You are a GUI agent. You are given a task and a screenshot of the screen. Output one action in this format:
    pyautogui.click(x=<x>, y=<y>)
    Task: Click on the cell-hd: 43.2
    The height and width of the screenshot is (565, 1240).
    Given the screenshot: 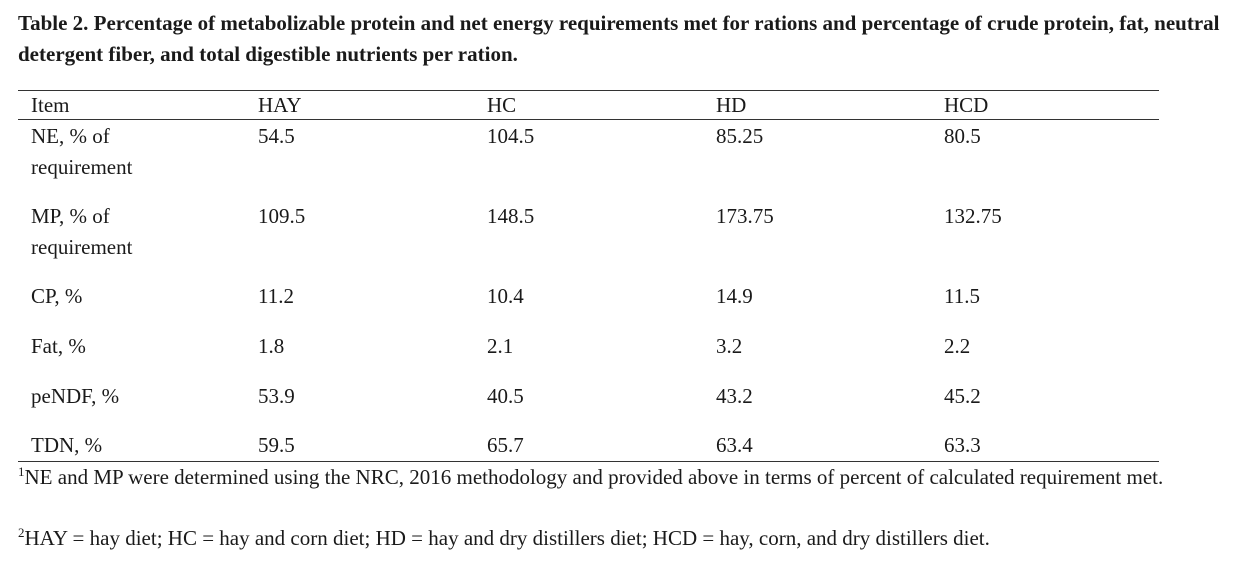 What is the action you would take?
    pyautogui.click(x=734, y=396)
    